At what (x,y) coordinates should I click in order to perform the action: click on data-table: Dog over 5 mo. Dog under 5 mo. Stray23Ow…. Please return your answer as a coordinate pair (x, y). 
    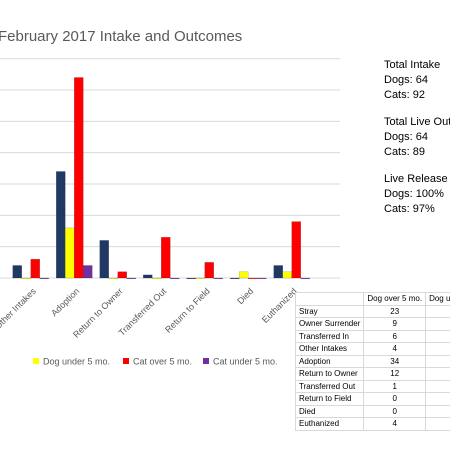
    Looking at the image, I should click on (372, 361).